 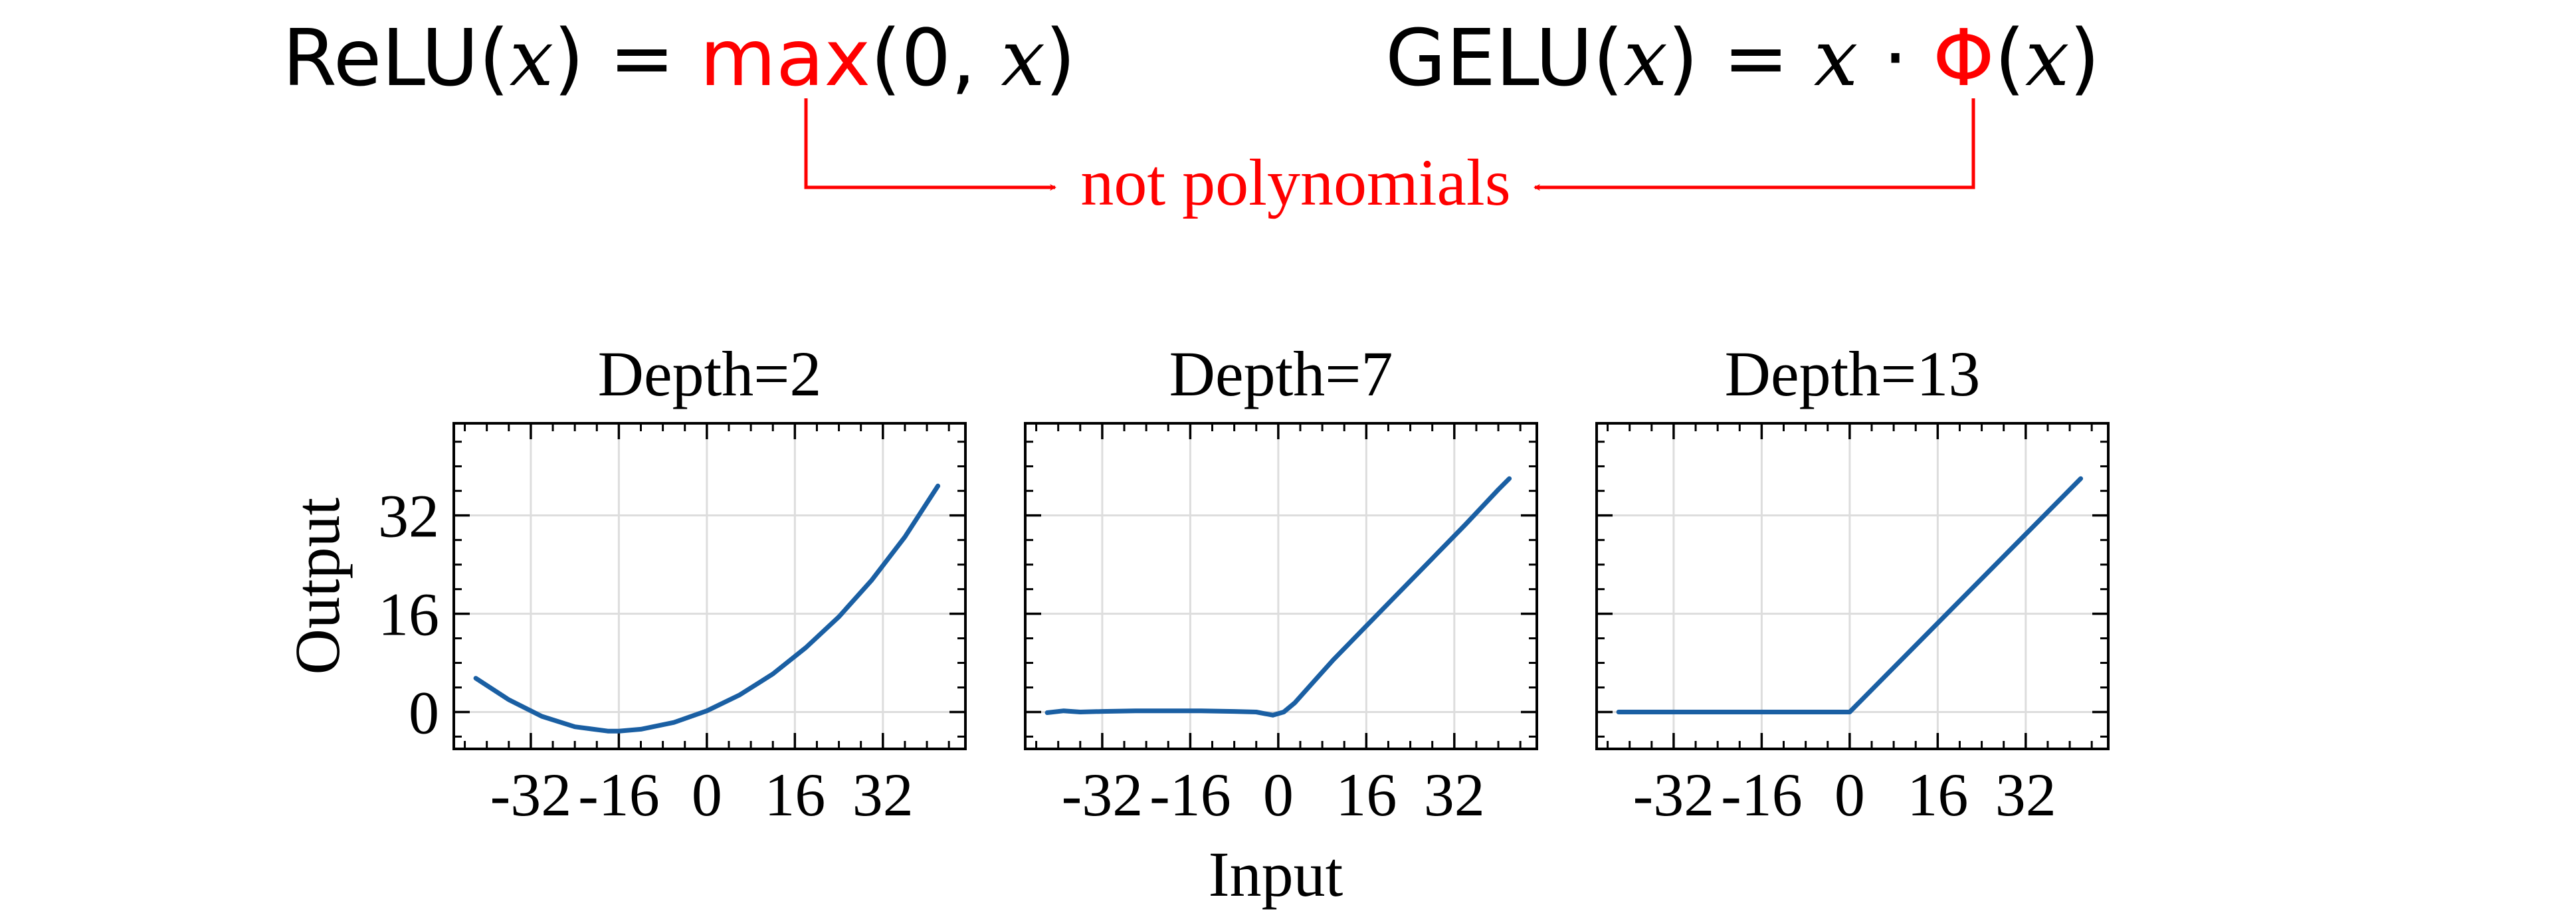 What do you see at coordinates (1836, 58) in the screenshot?
I see `gelu-var-2: x` at bounding box center [1836, 58].